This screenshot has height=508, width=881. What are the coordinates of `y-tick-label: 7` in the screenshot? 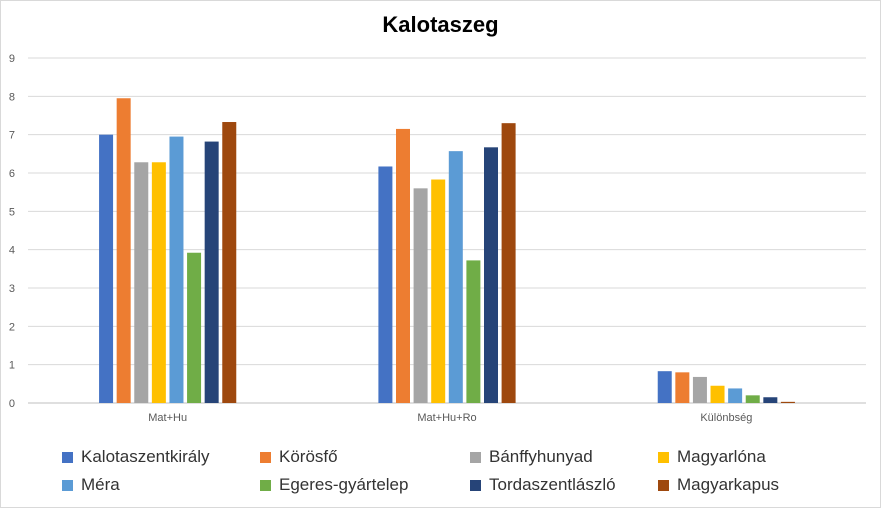 It's located at (12, 136).